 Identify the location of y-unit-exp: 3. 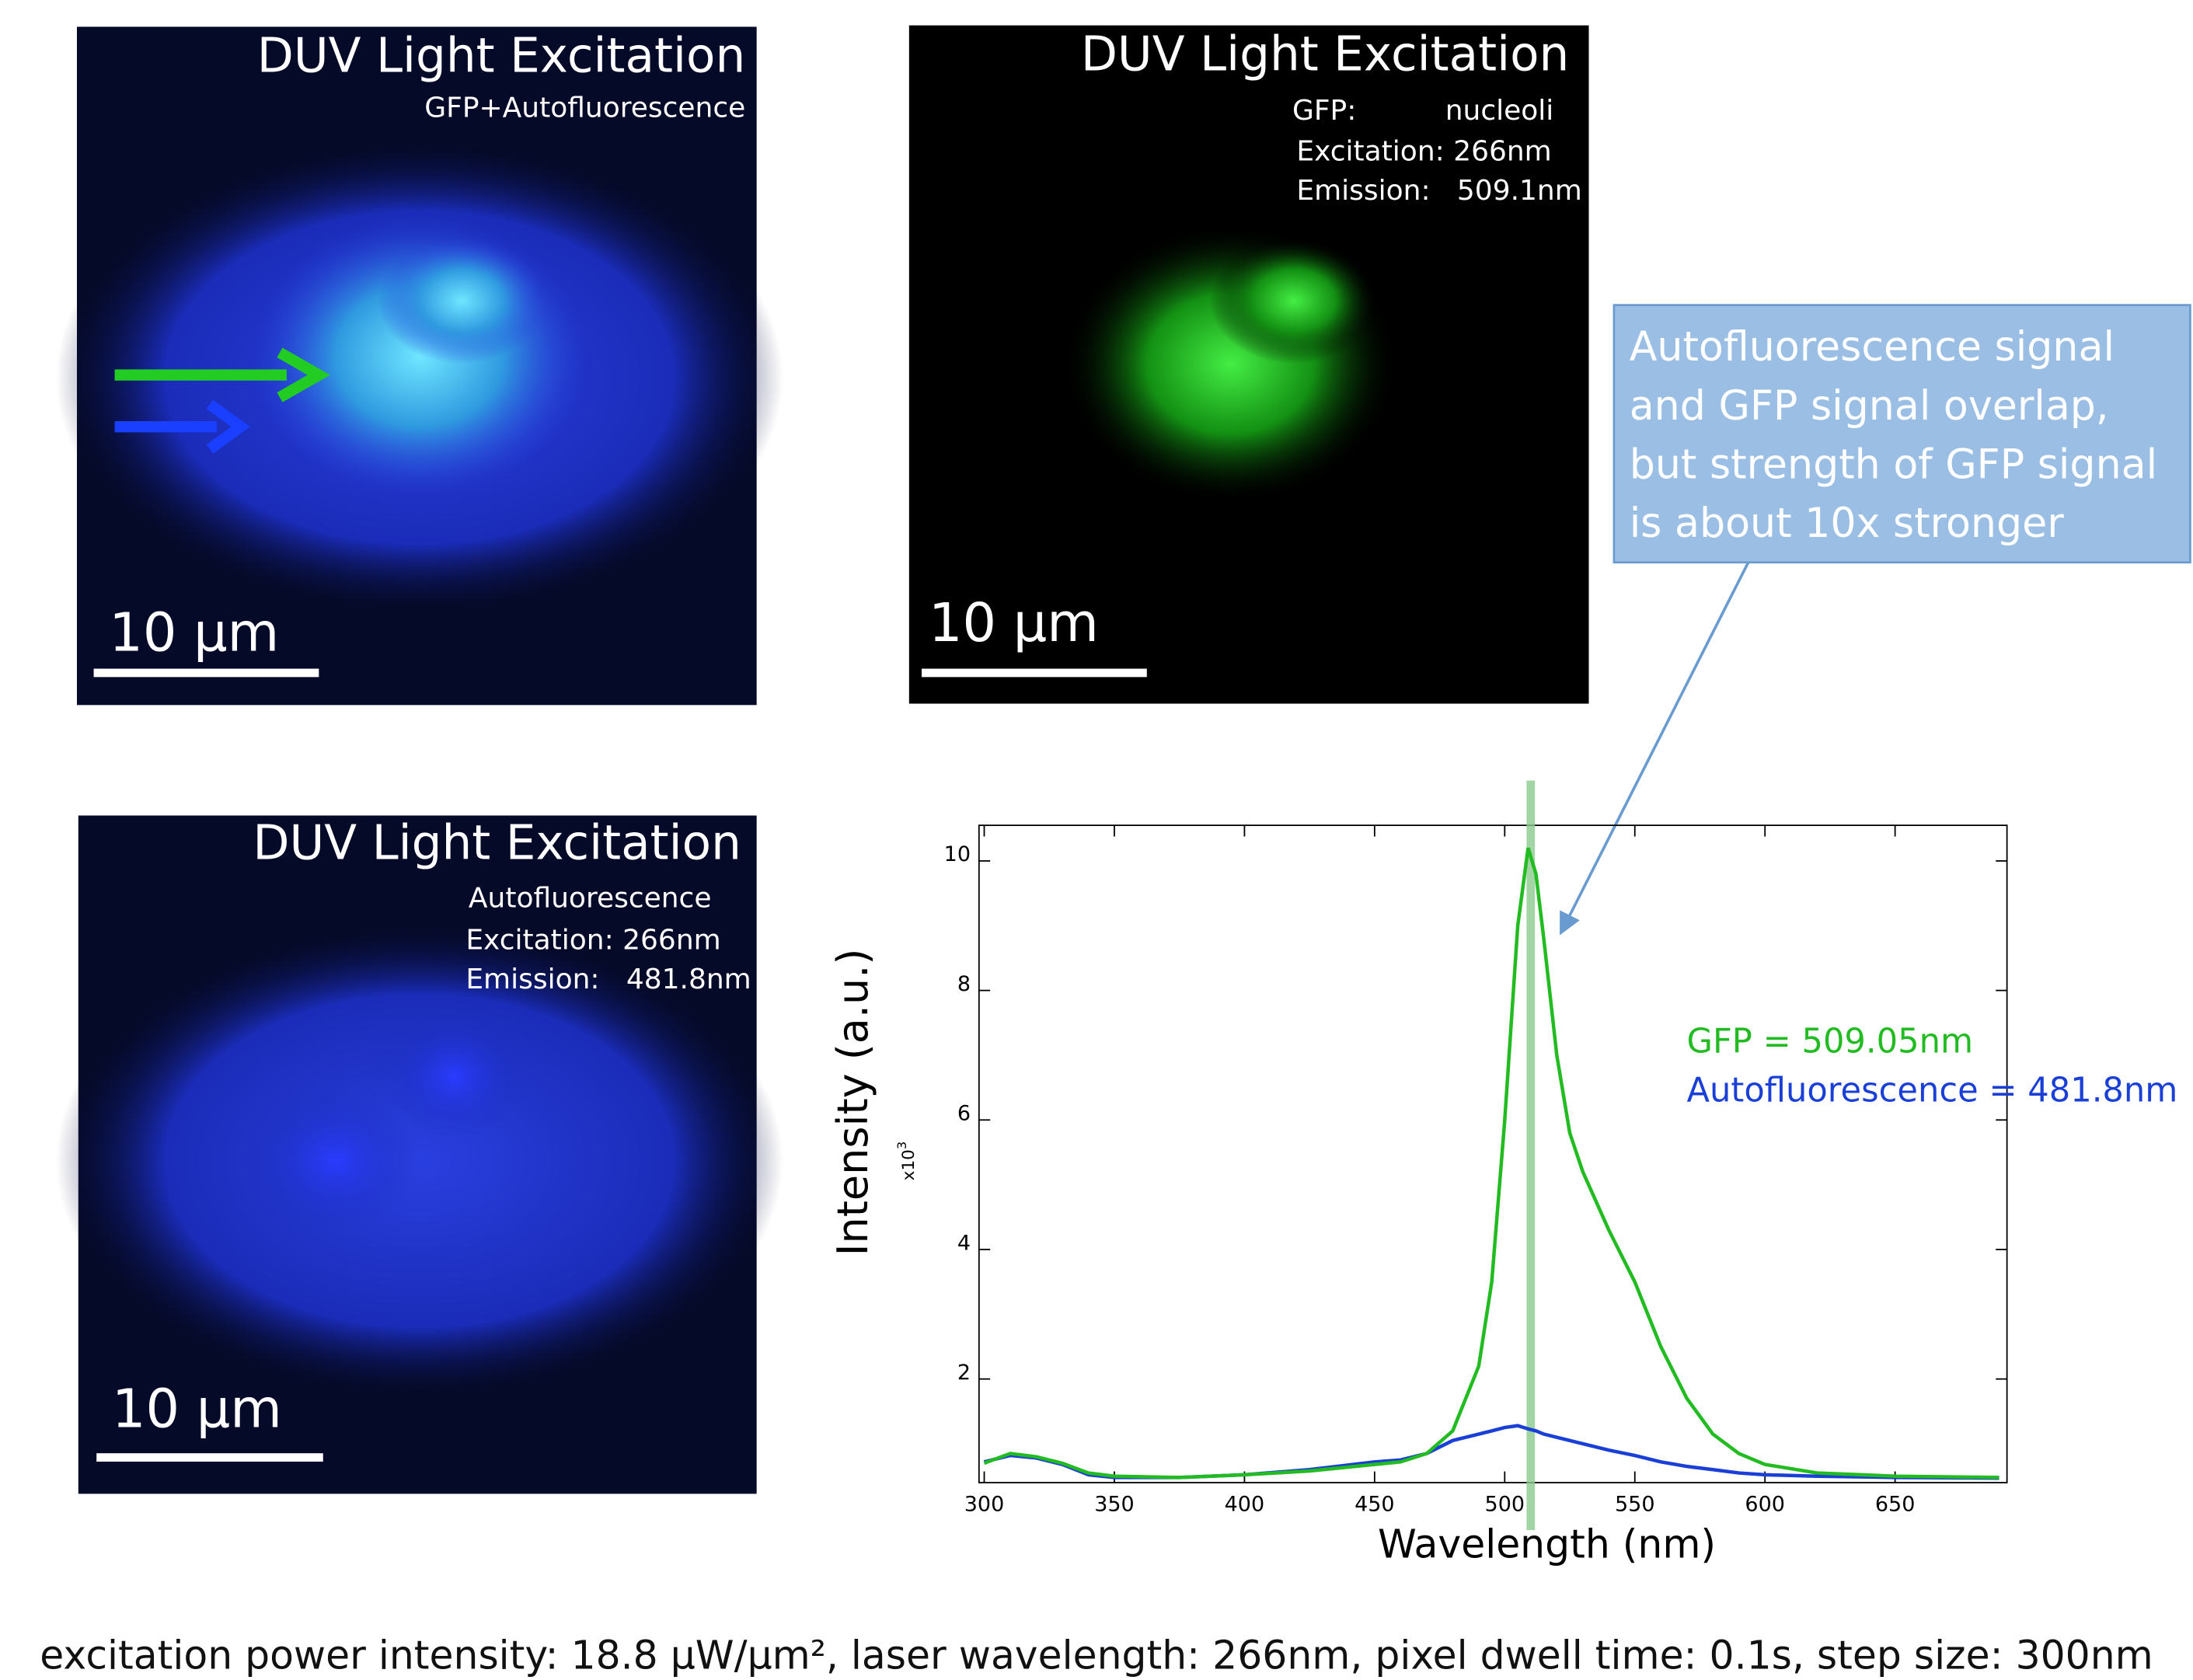
(901, 1145).